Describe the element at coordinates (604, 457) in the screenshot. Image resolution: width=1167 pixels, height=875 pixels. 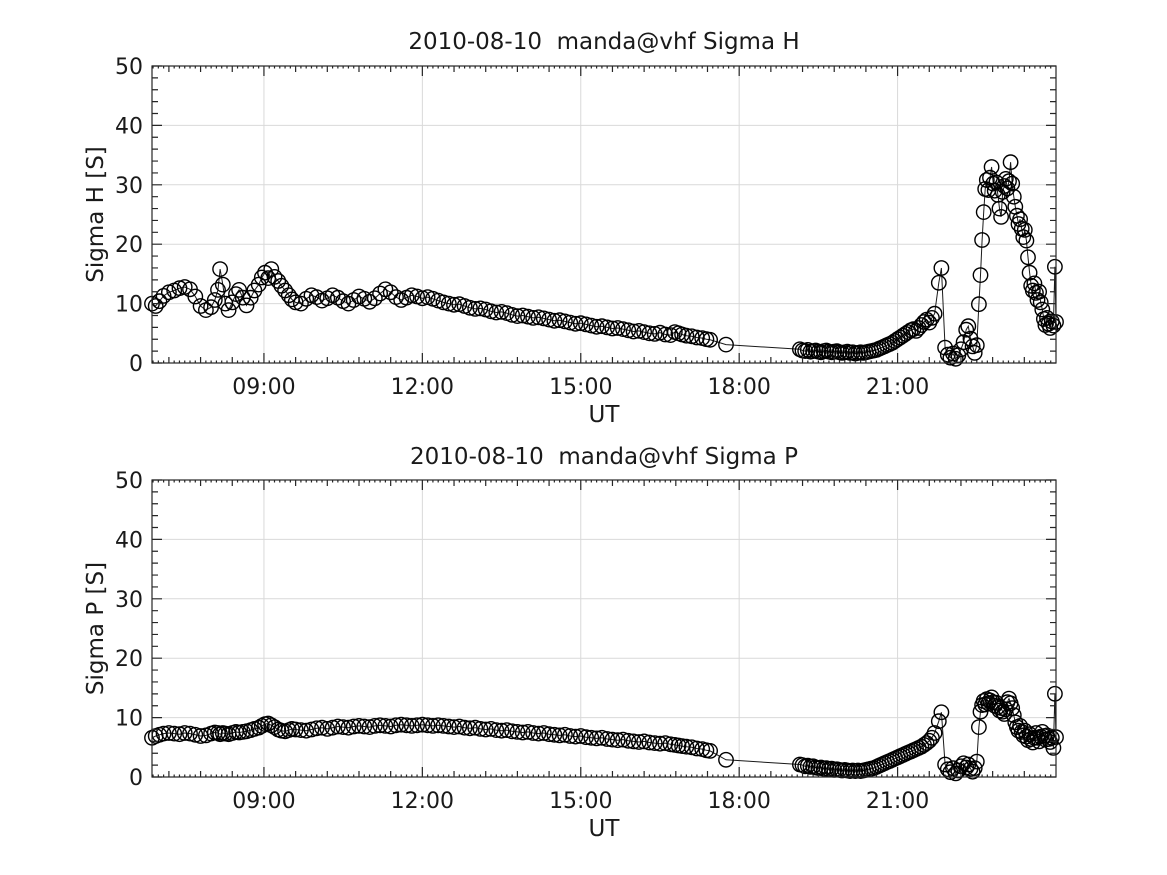
I see `plot-title-sigma-p: 2010-08-10 manda@vhf Sigma P` at that location.